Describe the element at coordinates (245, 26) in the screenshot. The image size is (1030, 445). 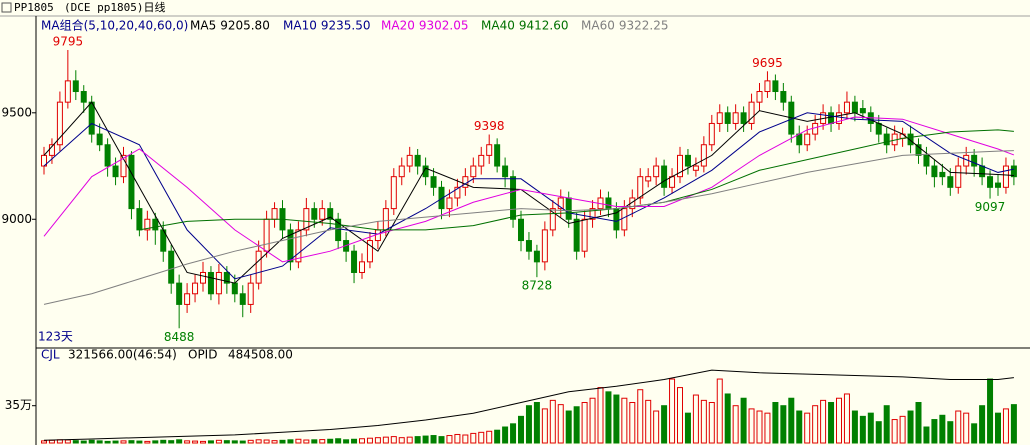
I see `legend-value: 9205.80` at that location.